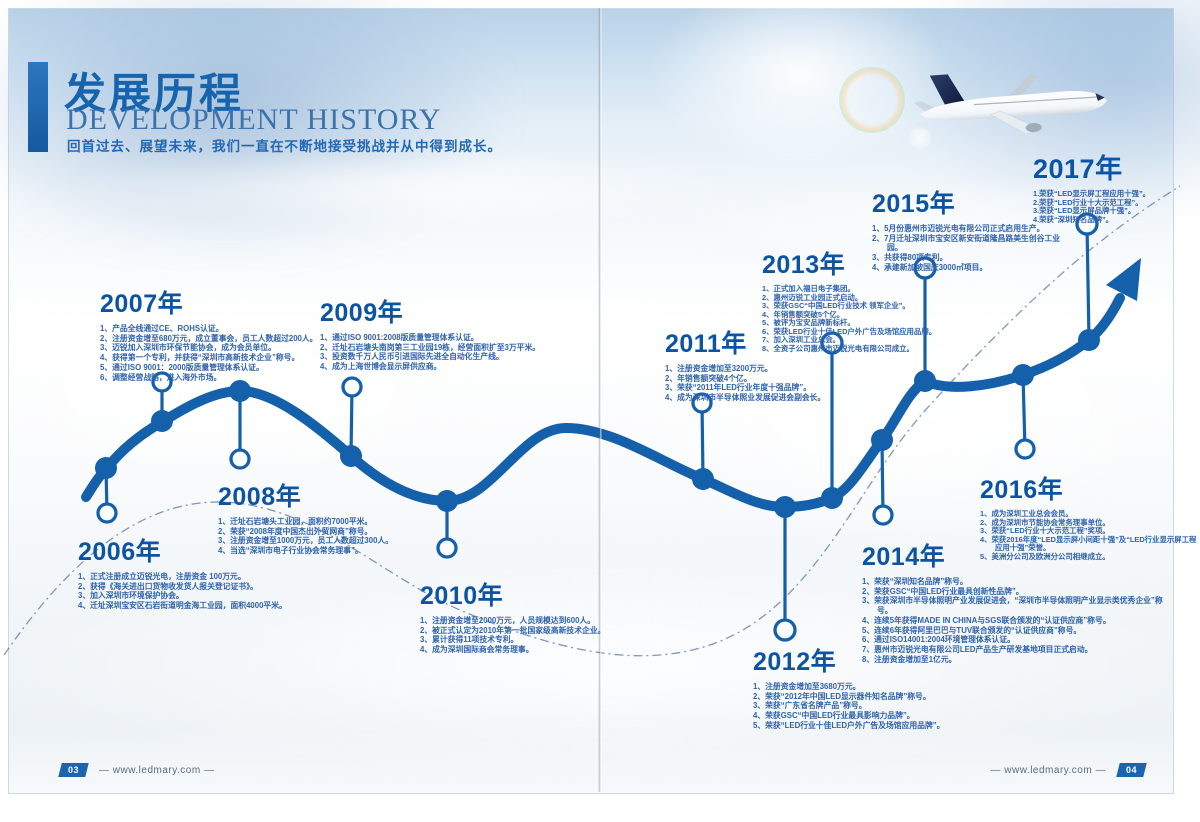 The width and height of the screenshot is (1200, 822). I want to click on milestone-item: 2、年销售额突破4个亿。, so click(708, 378).